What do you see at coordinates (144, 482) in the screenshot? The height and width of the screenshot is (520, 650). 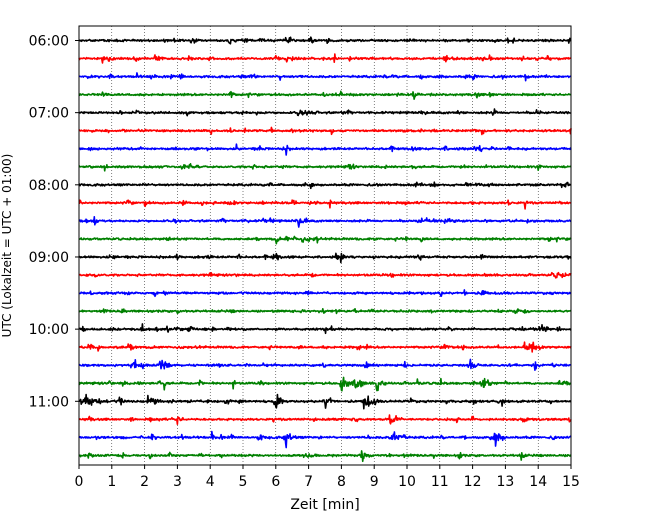 I see `x-tick-label: 2` at bounding box center [144, 482].